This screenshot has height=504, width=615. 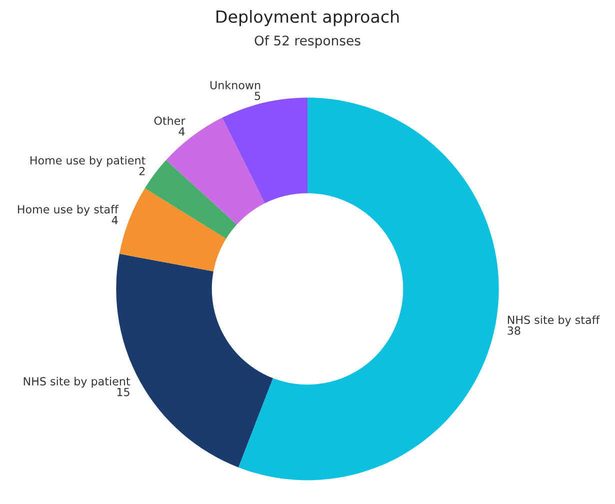 What do you see at coordinates (68, 210) in the screenshot?
I see `slice-label: Home use by staff` at bounding box center [68, 210].